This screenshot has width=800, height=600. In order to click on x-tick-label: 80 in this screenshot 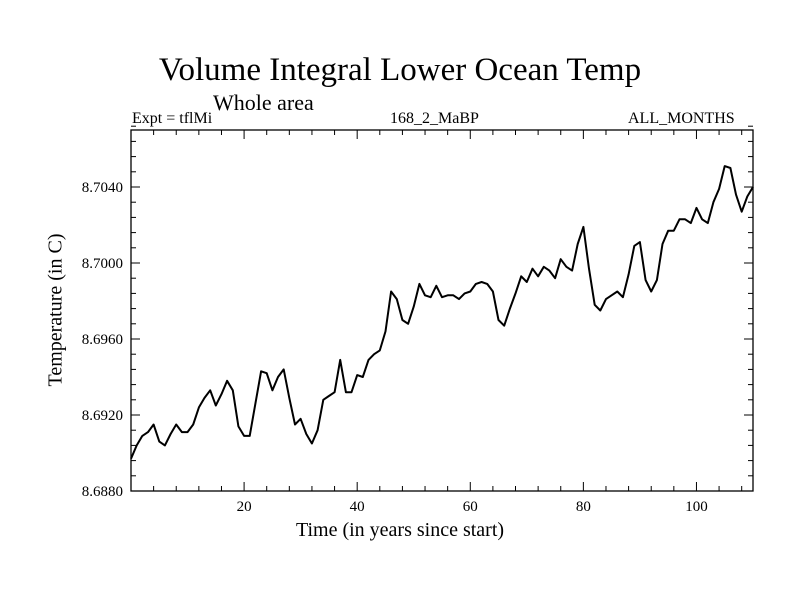, I will do `click(583, 507)`.